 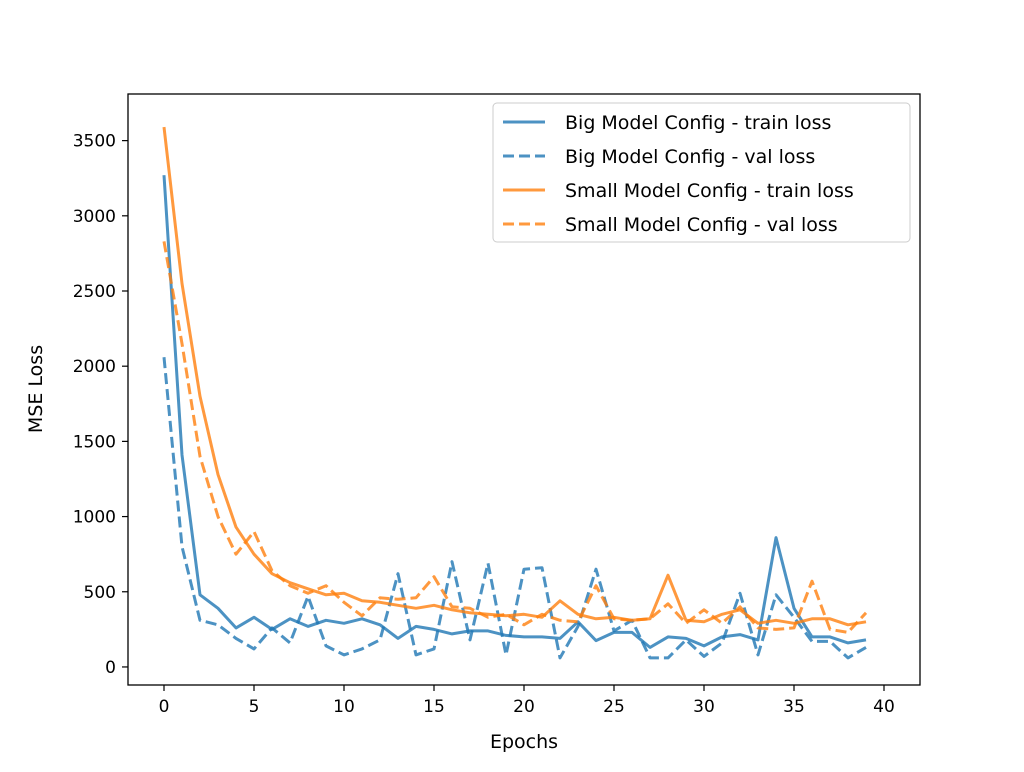 What do you see at coordinates (344, 707) in the screenshot?
I see `x-tick-label: 10` at bounding box center [344, 707].